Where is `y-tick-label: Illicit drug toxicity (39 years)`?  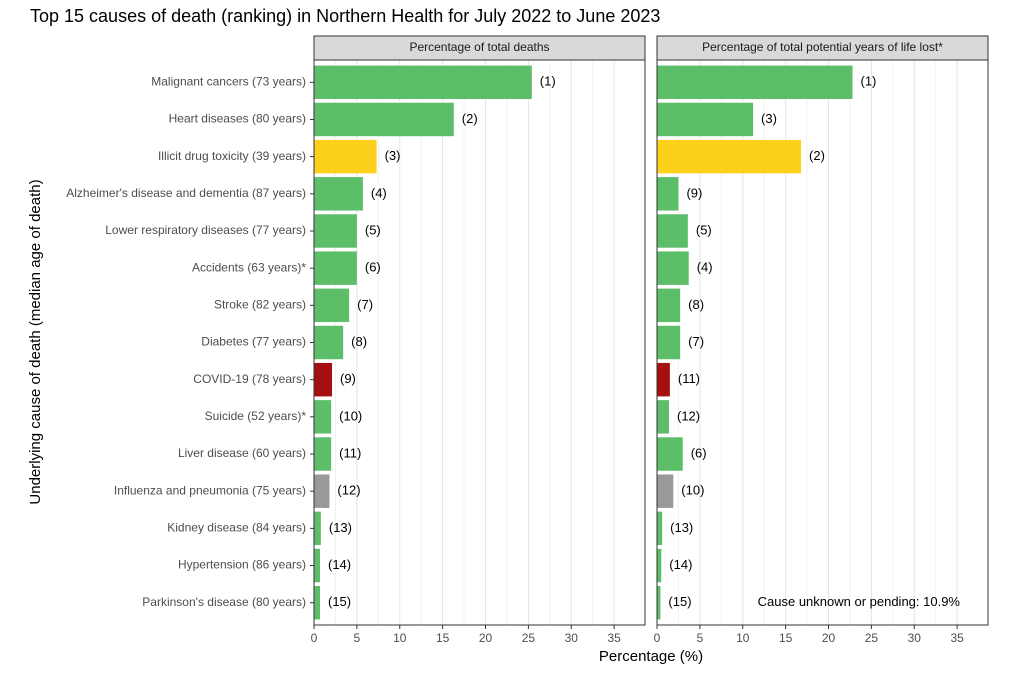 y-tick-label: Illicit drug toxicity (39 years) is located at coordinates (232, 156).